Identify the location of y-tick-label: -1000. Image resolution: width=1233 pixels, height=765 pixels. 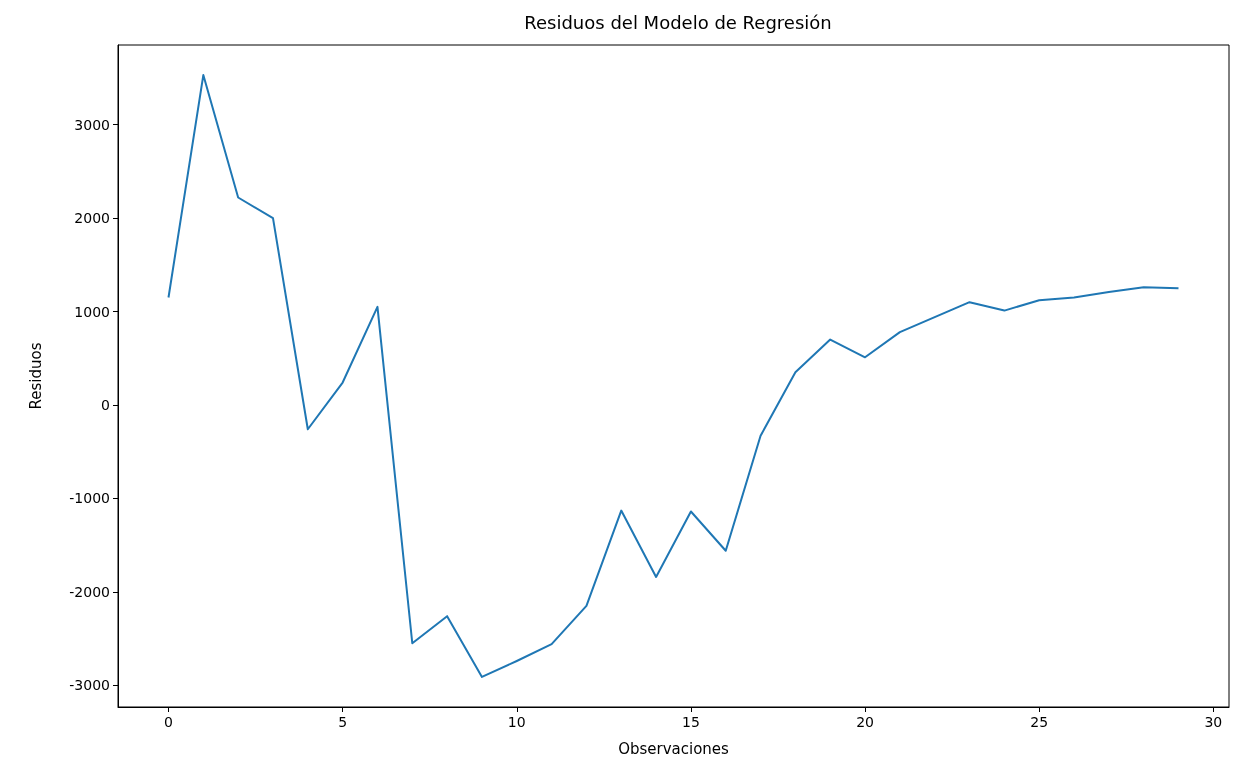
(89, 498).